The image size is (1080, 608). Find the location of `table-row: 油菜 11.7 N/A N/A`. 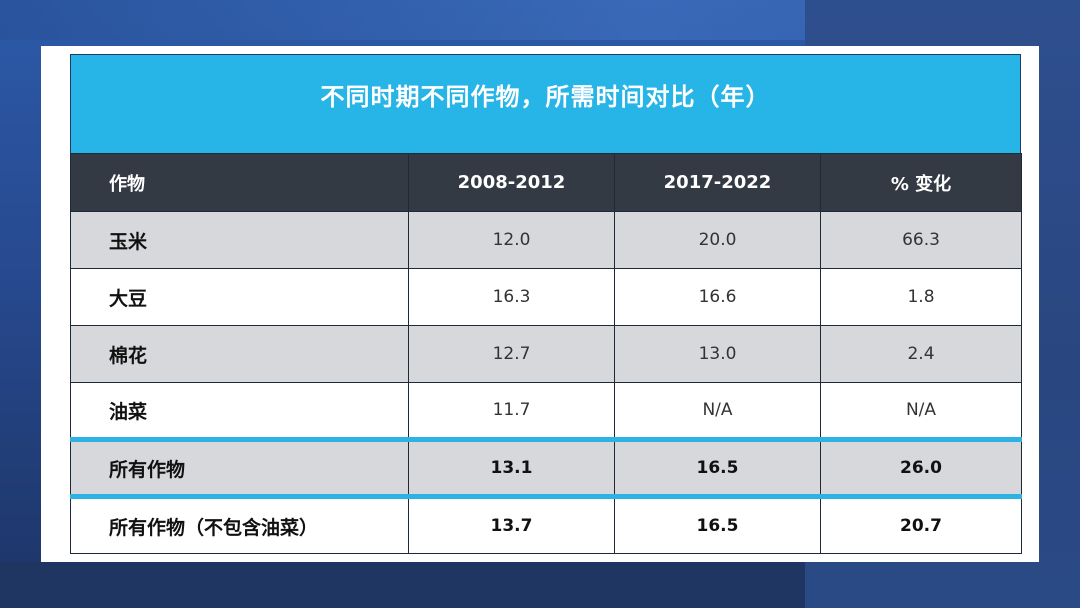

table-row: 油菜 11.7 N/A N/A is located at coordinates (546, 411).